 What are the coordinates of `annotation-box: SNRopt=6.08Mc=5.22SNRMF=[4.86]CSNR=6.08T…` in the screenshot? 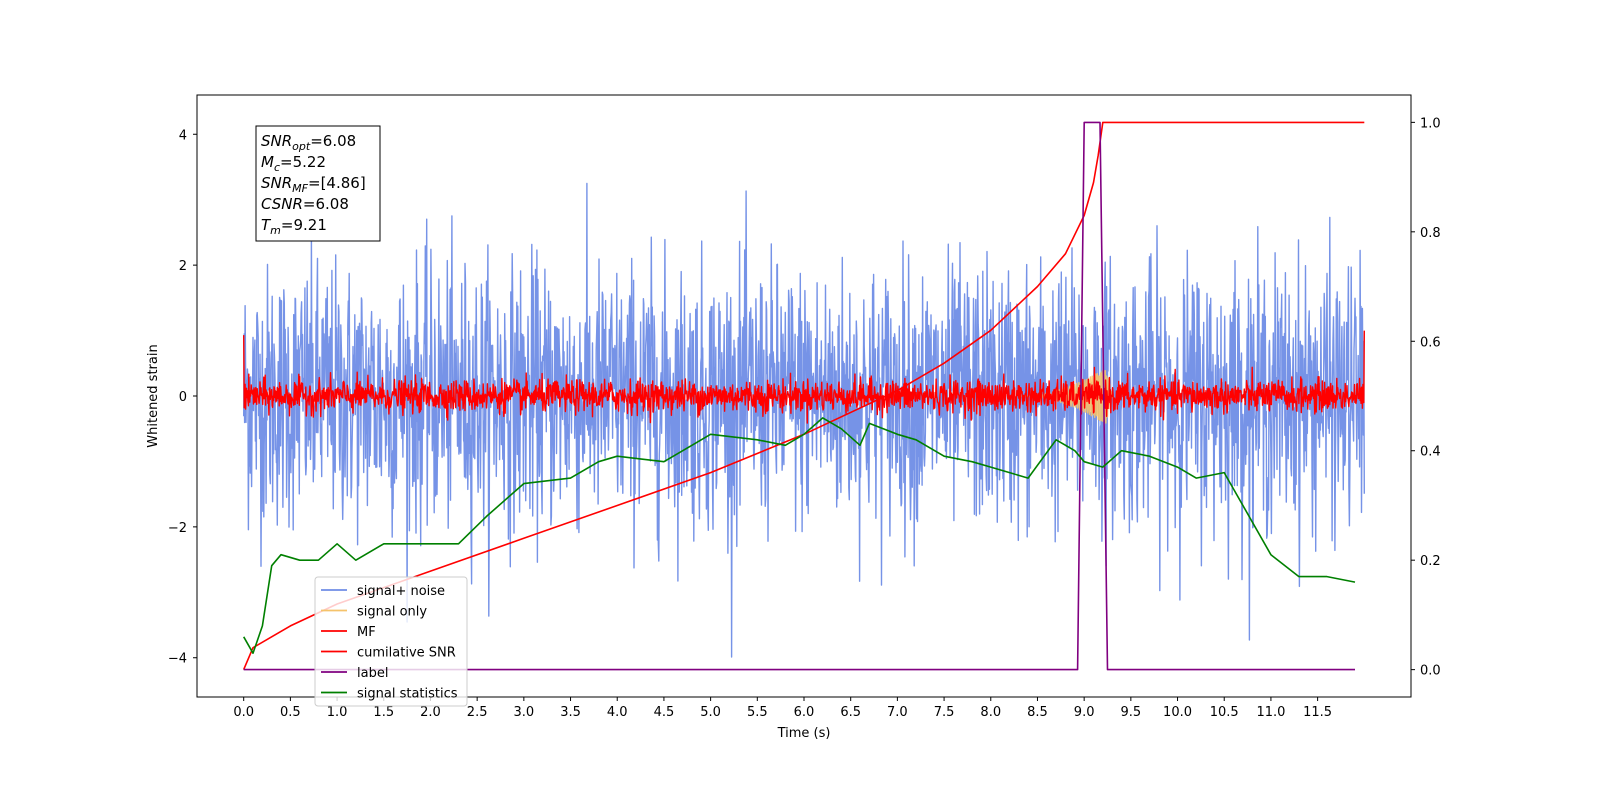 It's located at (318, 183).